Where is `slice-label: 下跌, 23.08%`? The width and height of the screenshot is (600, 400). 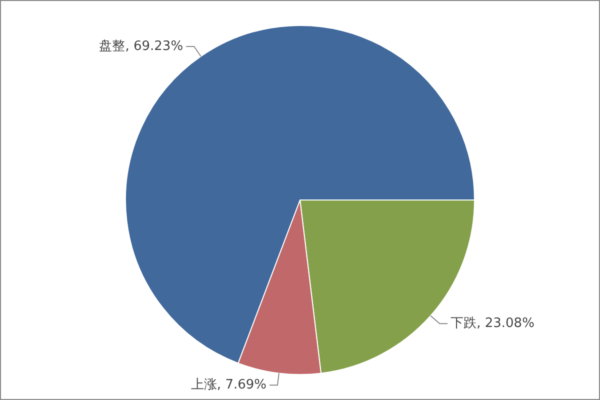 slice-label: 下跌, 23.08% is located at coordinates (492, 324).